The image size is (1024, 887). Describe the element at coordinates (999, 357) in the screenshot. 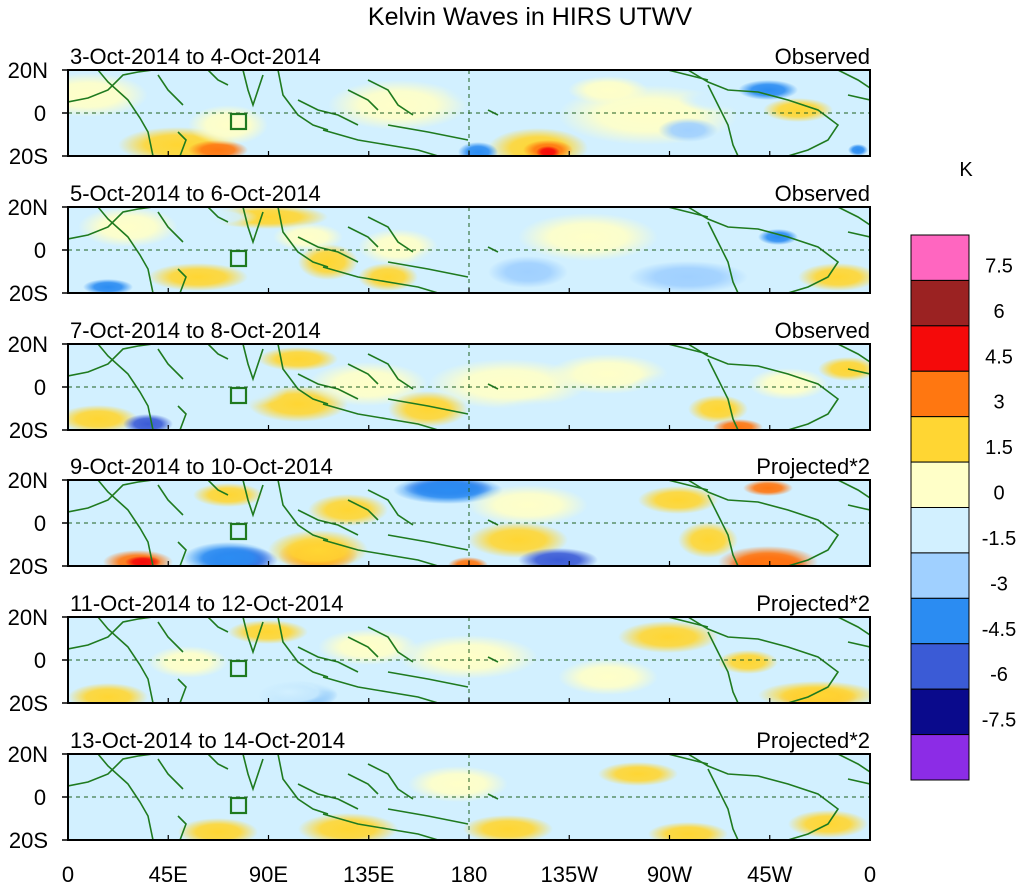

I see `colorbar-level-label: 4.5` at that location.